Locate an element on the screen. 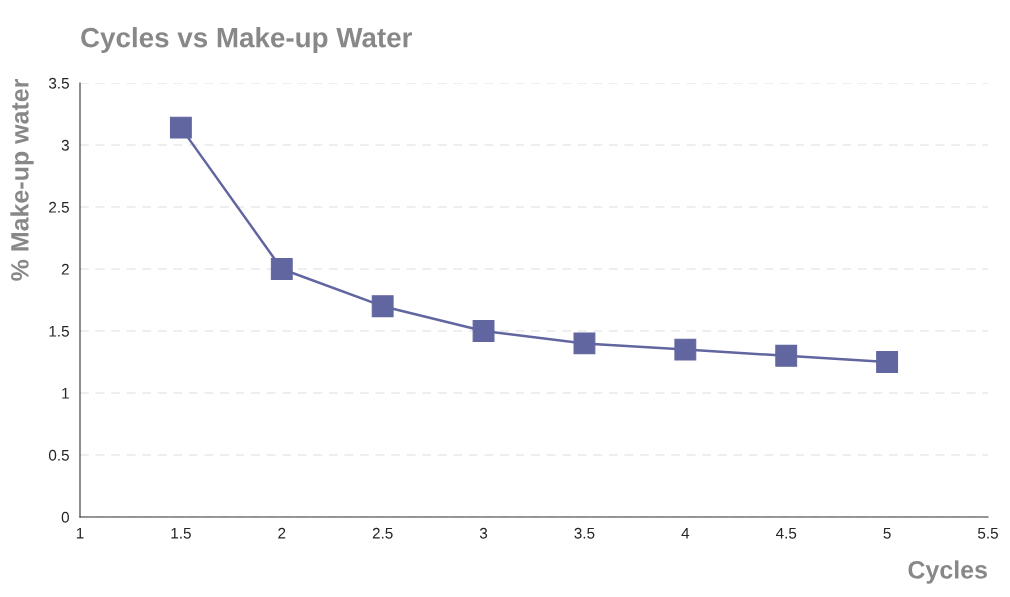 This screenshot has width=1010, height=597. x-tick-label: 3 is located at coordinates (483, 533).